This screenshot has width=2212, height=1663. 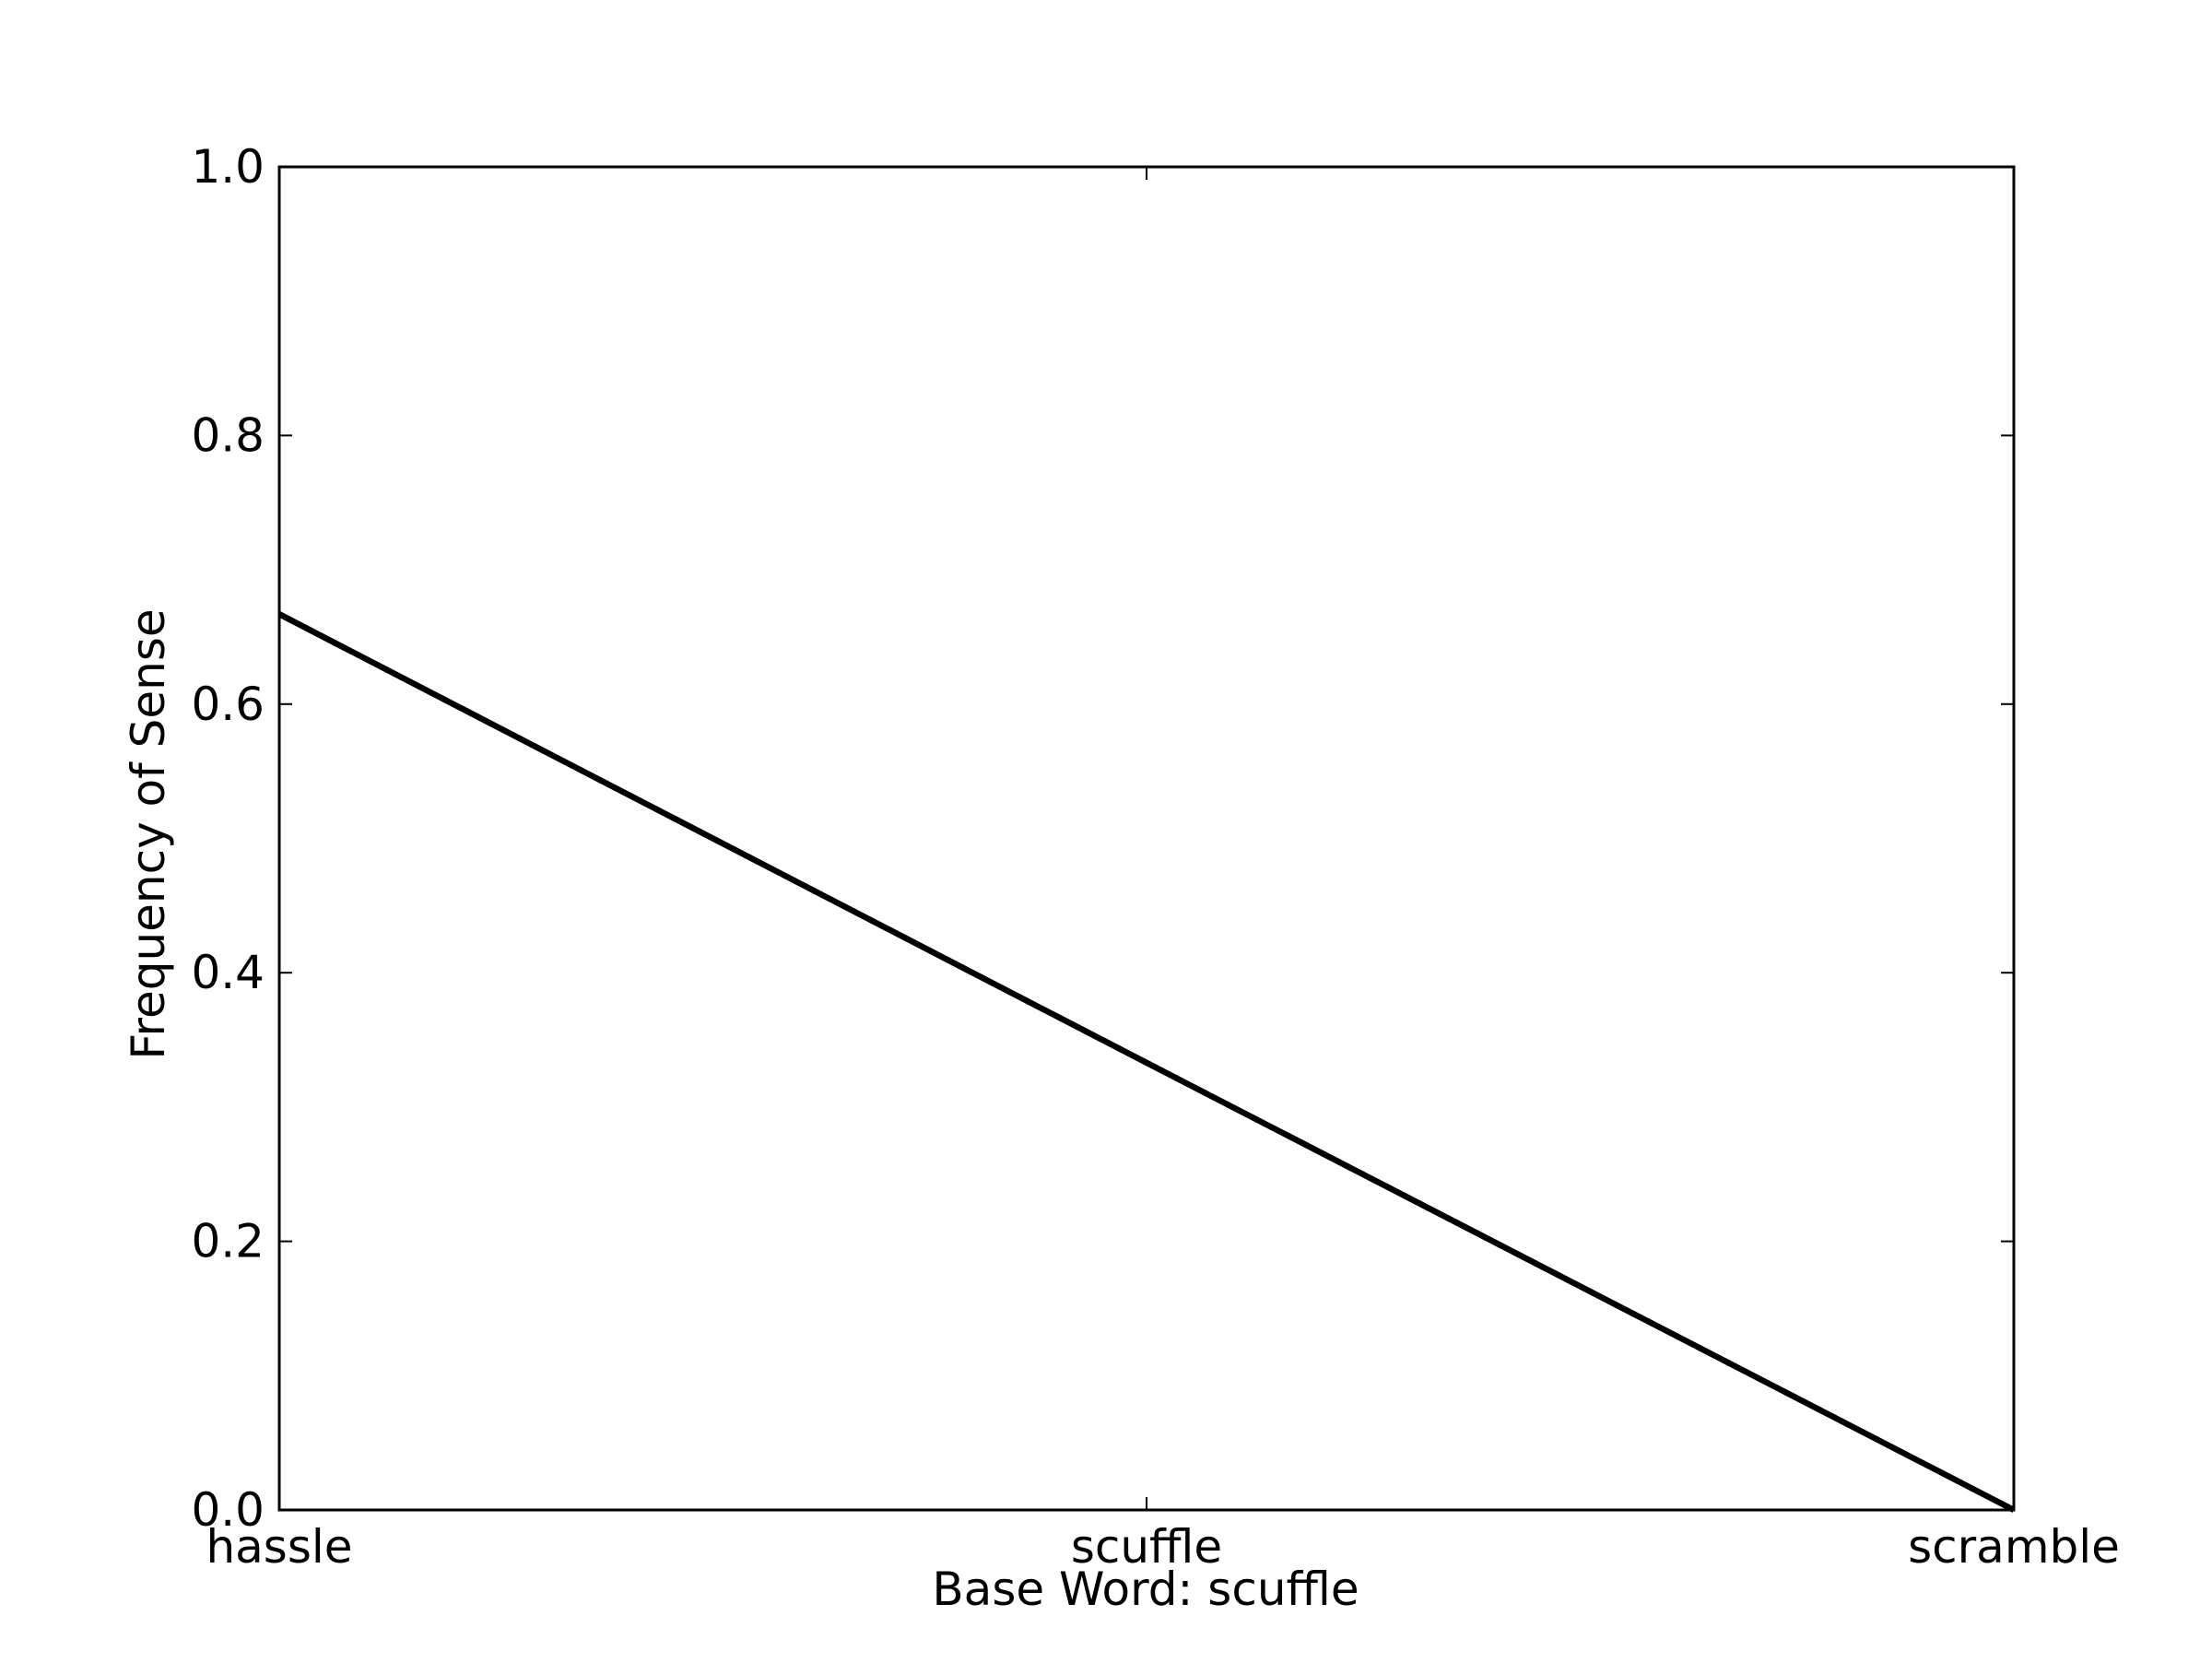 I want to click on y-tick-label: 0.6, so click(x=228, y=704).